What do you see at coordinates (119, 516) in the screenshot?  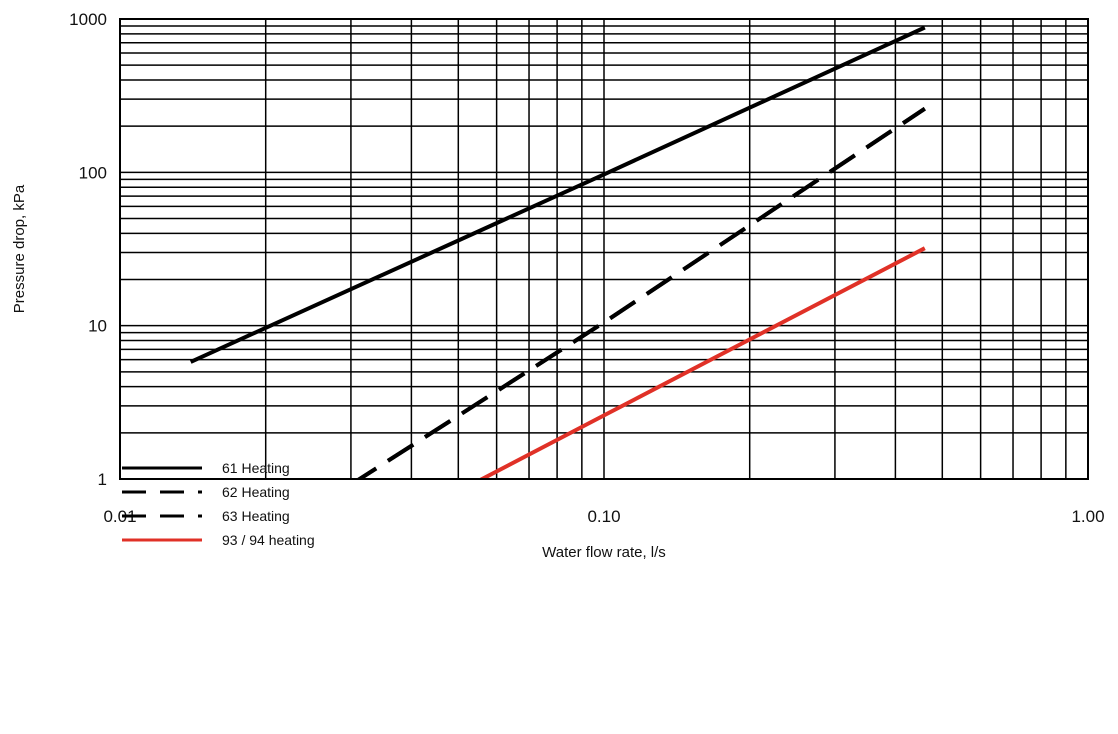 I see `x-tick-label: 0.01` at bounding box center [119, 516].